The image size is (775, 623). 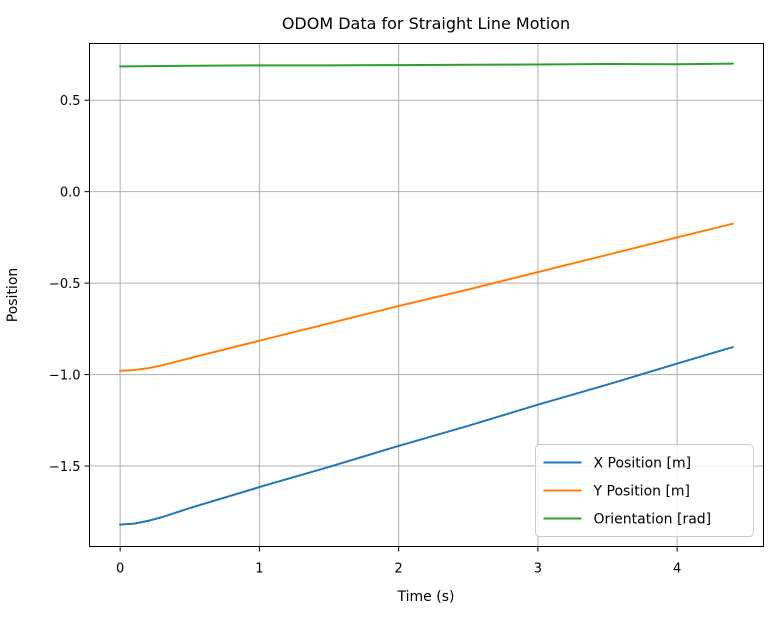 What do you see at coordinates (677, 569) in the screenshot?
I see `x-tick-label-4: 4` at bounding box center [677, 569].